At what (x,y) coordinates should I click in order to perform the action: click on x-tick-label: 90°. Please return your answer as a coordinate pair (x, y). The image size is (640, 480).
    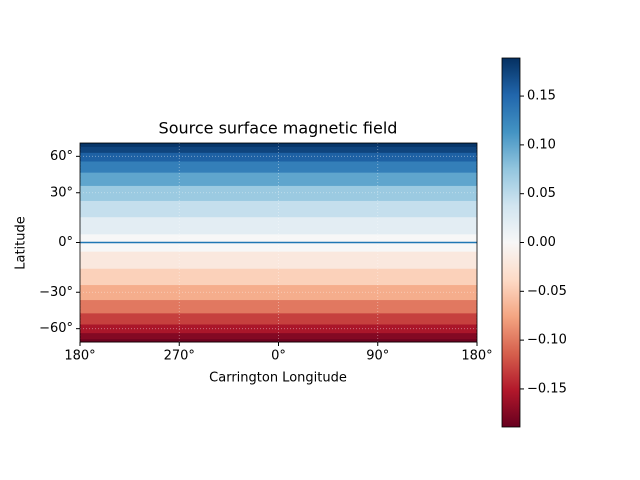
    Looking at the image, I should click on (377, 356).